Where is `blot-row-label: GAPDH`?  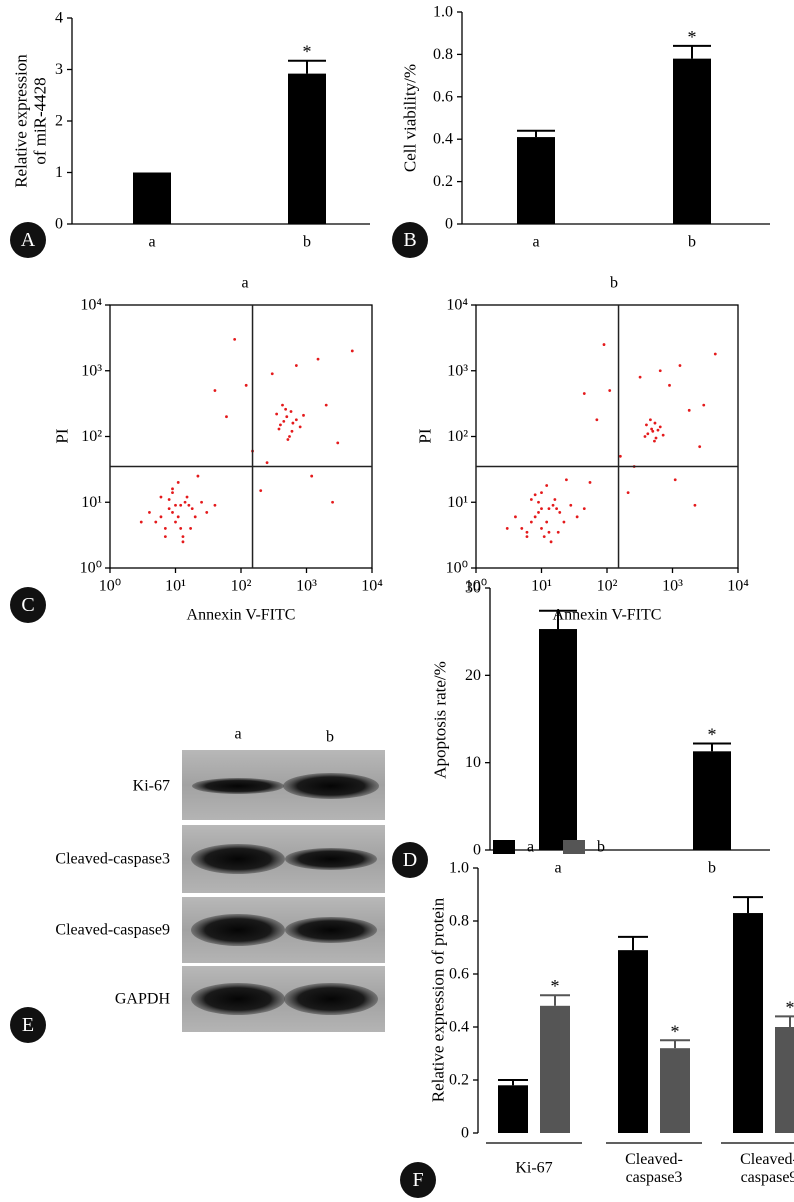
blot-row-label: GAPDH is located at coordinates (143, 999).